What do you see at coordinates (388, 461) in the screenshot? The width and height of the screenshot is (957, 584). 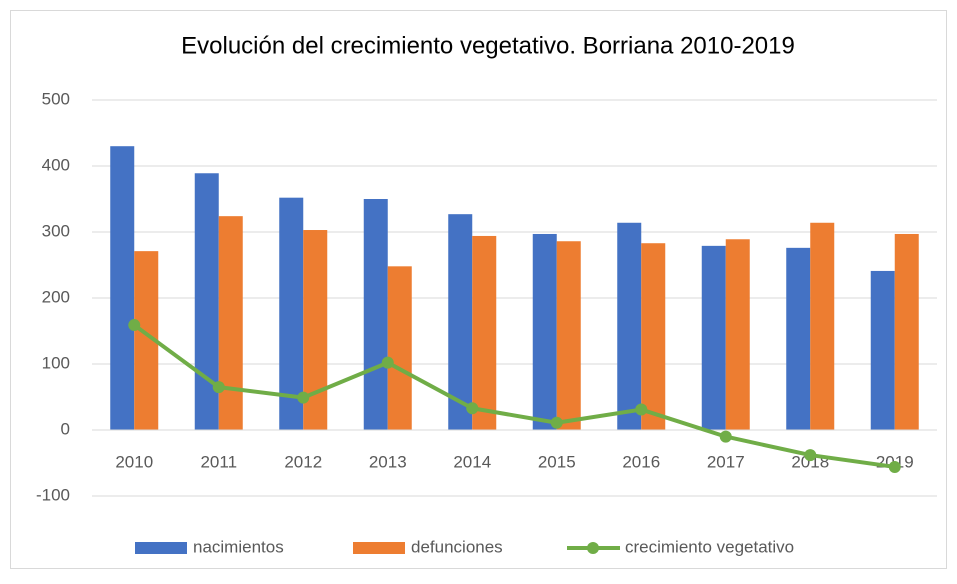 I see `x-tick-label: 2013` at bounding box center [388, 461].